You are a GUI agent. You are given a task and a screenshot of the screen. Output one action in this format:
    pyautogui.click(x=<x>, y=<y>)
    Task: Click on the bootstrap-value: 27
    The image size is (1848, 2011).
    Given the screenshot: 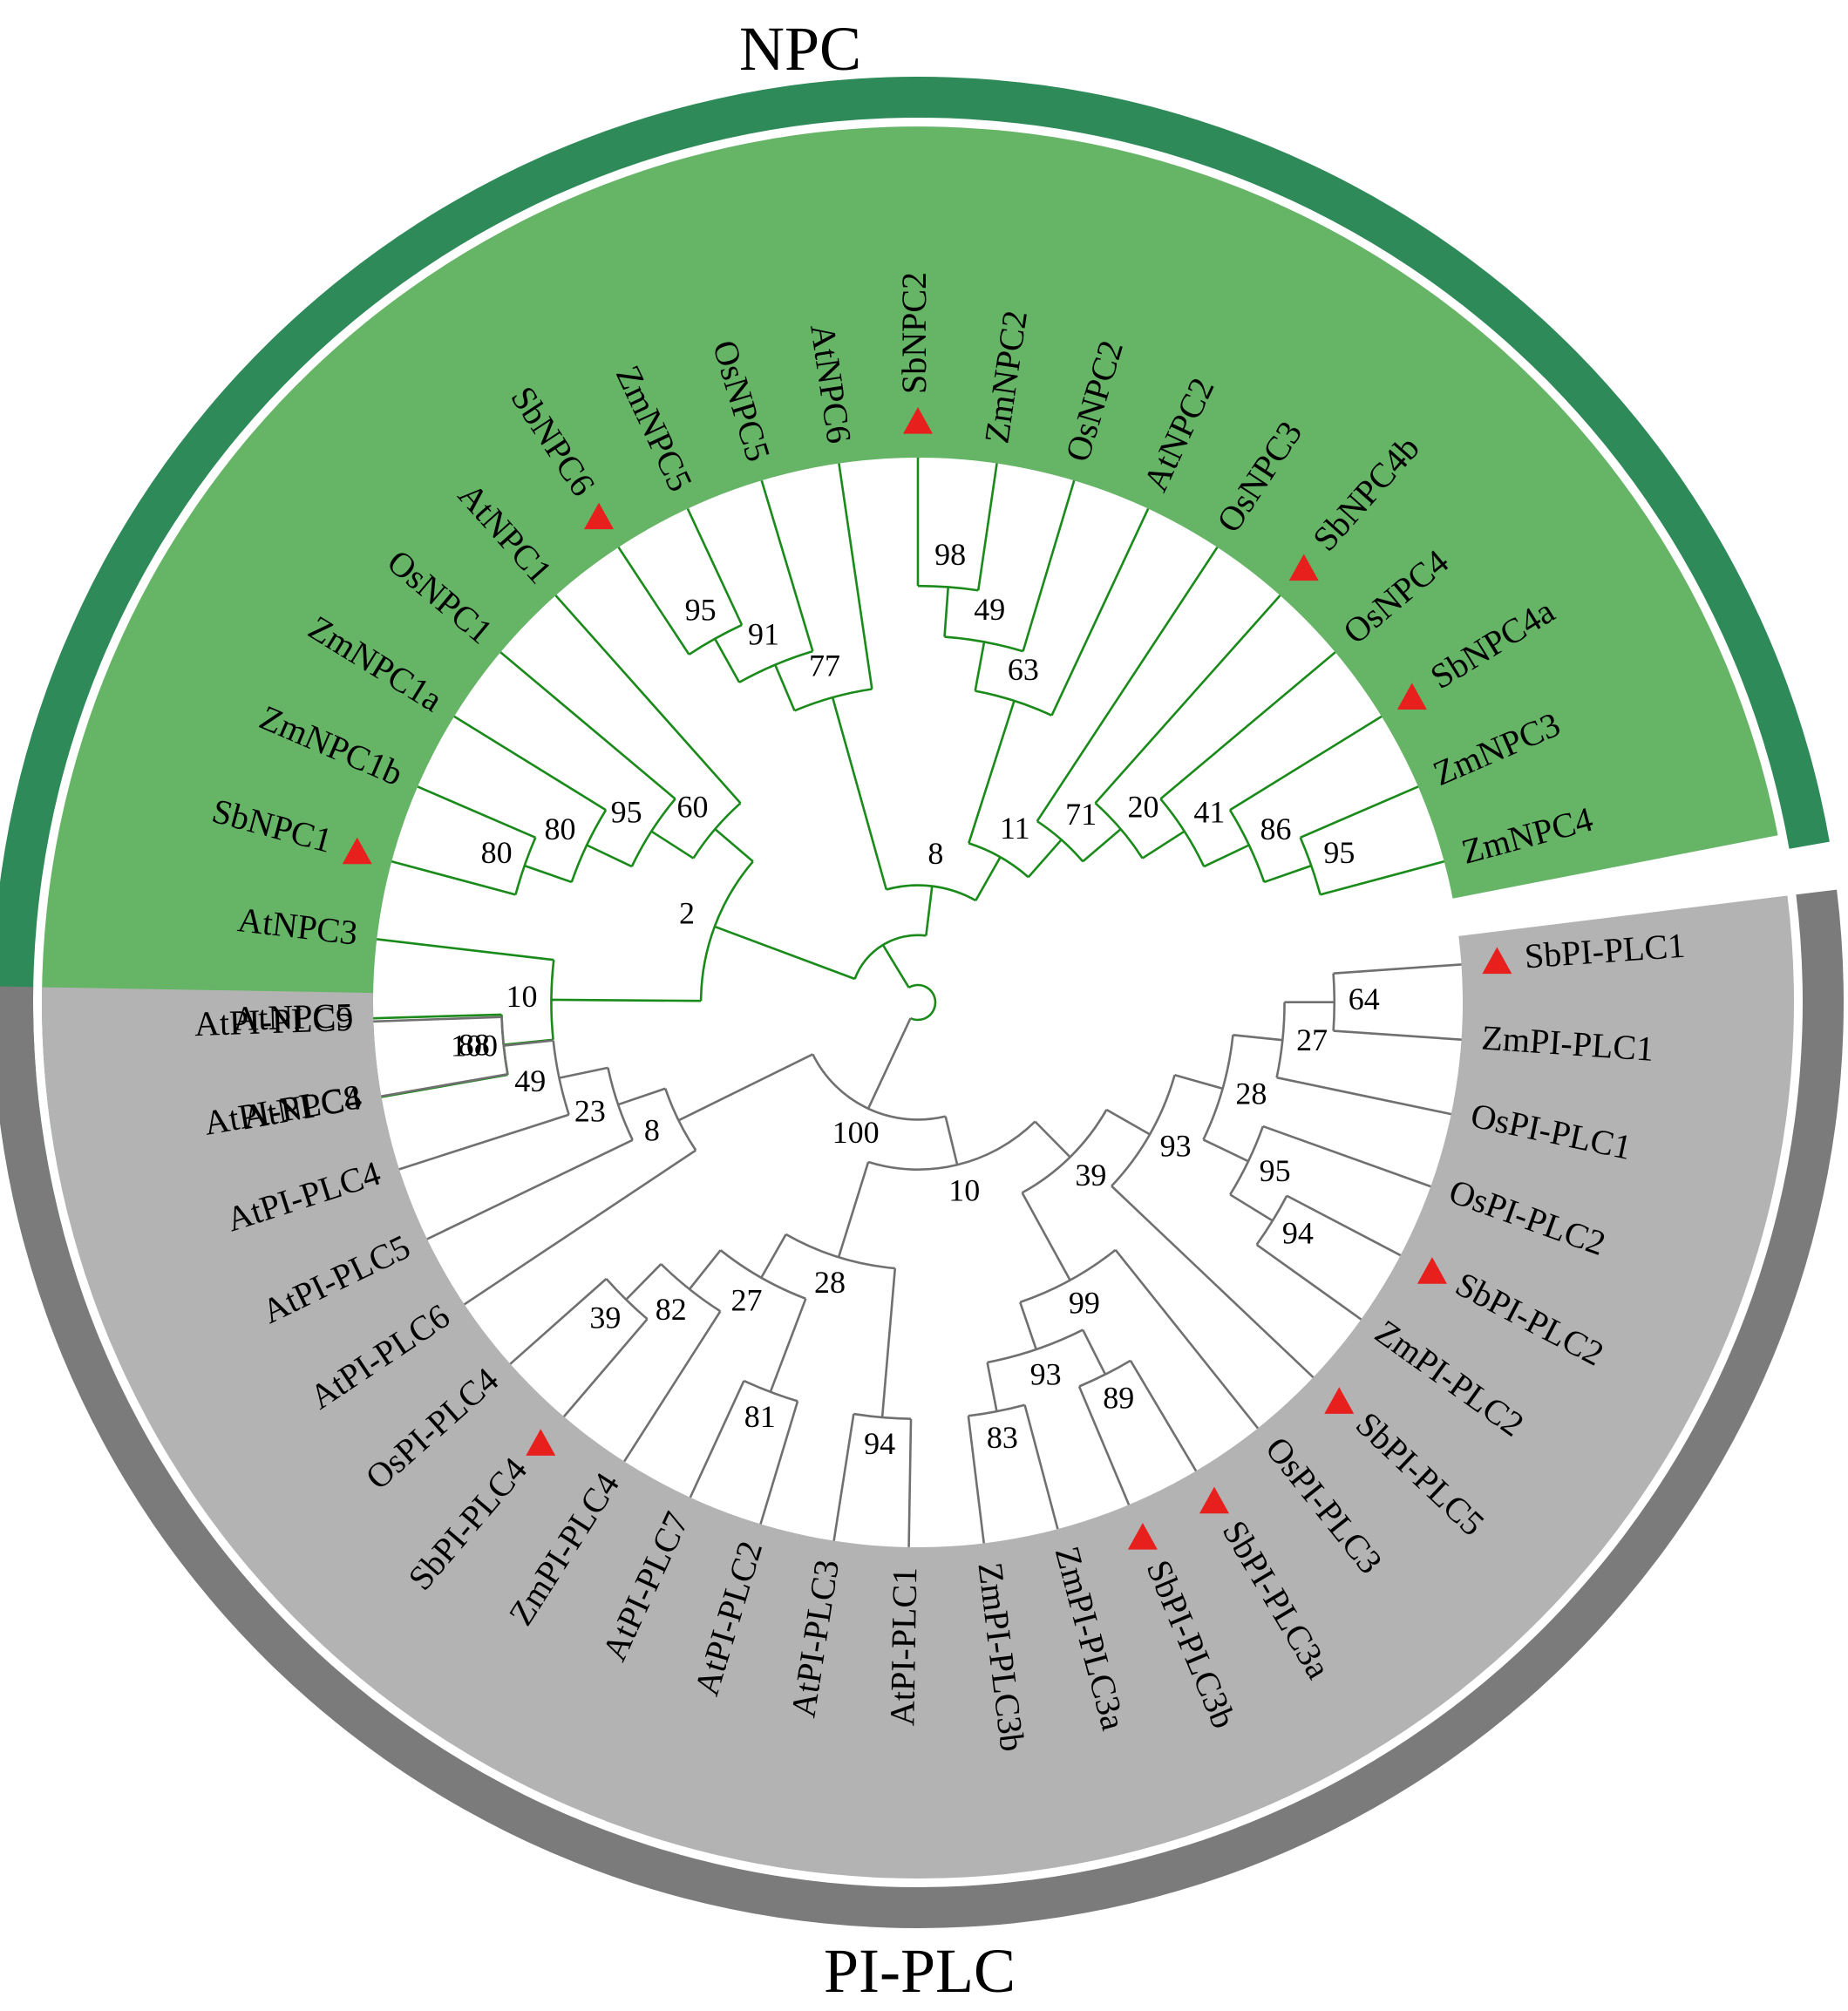 What is the action you would take?
    pyautogui.click(x=1312, y=1039)
    